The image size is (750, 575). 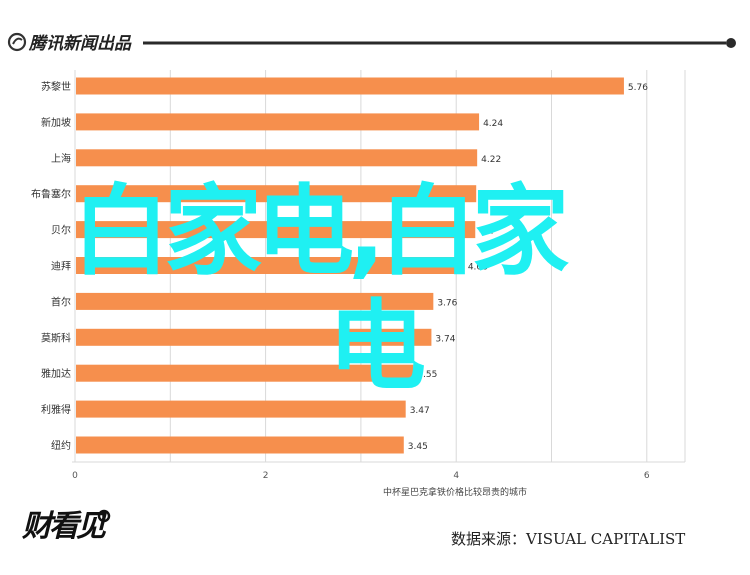 I want to click on value-label: 4.22, so click(x=491, y=160).